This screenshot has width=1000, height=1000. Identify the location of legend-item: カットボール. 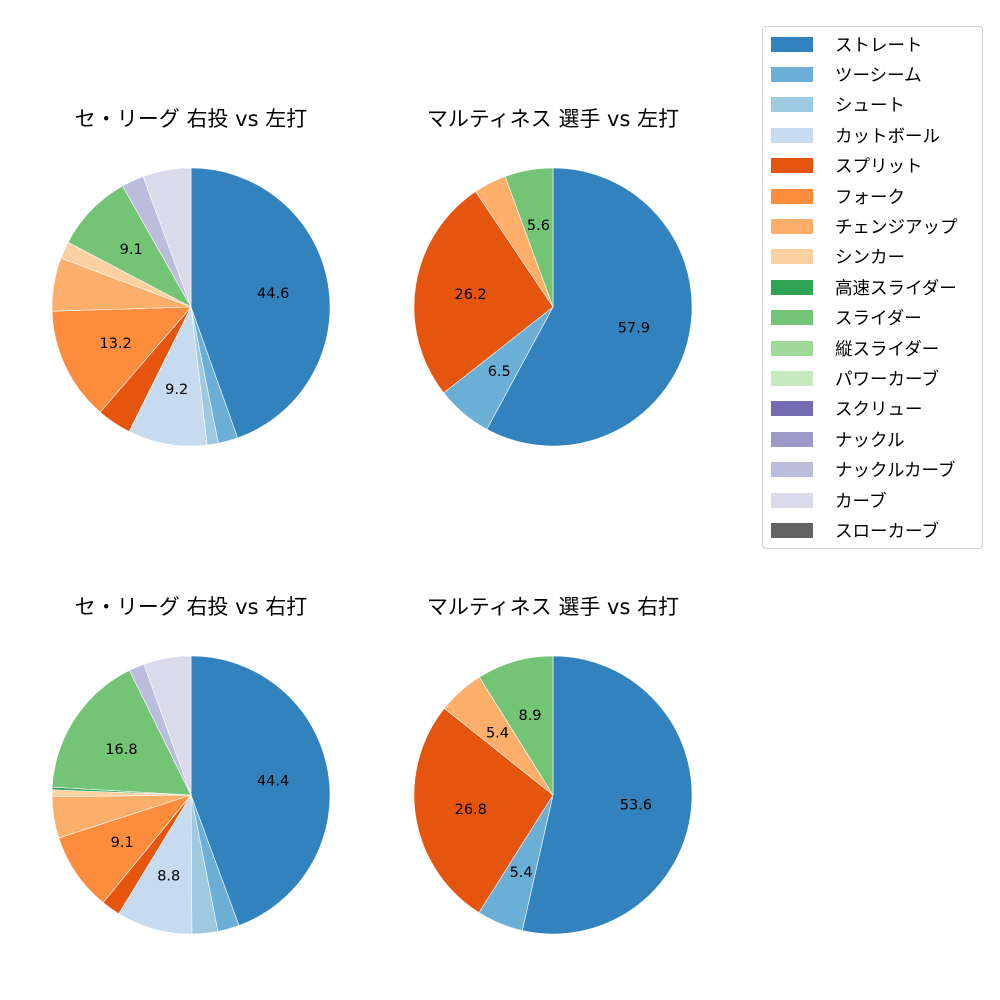
(855, 135).